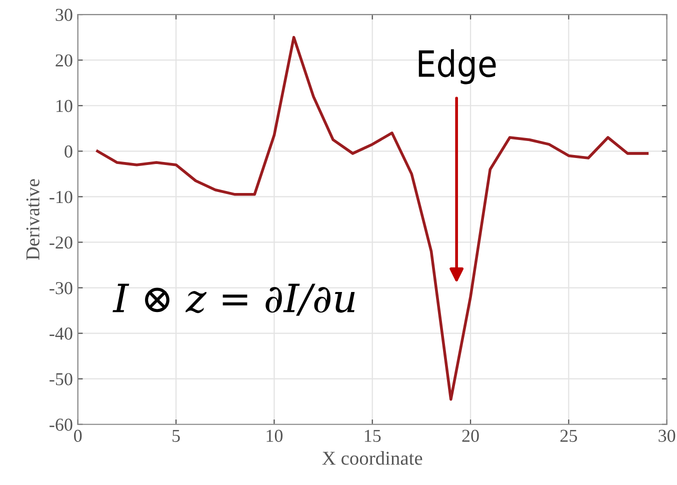  Describe the element at coordinates (61, 334) in the screenshot. I see `y-tick-label: -40` at that location.